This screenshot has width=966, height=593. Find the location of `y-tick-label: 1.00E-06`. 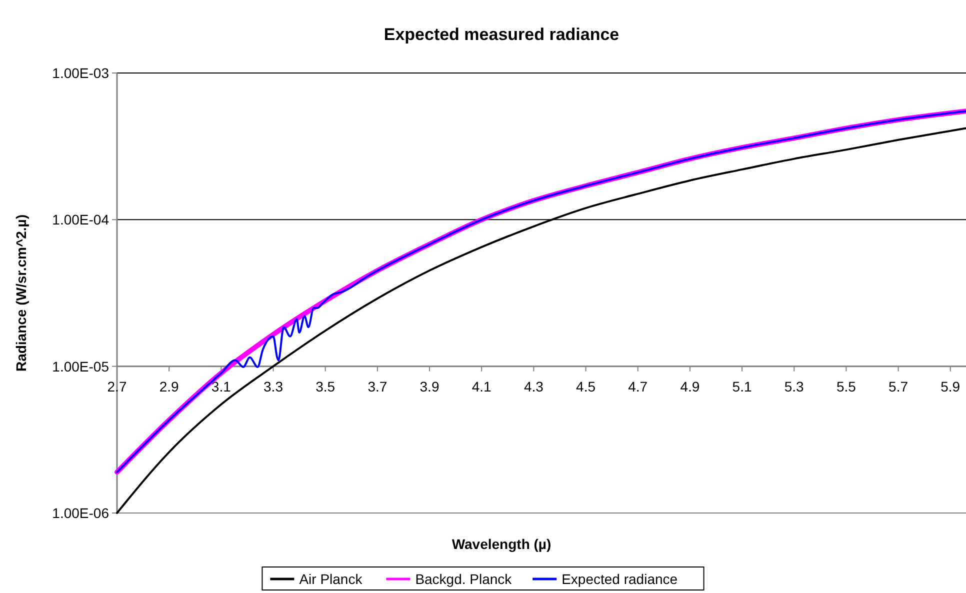

y-tick-label: 1.00E-06 is located at coordinates (81, 513).